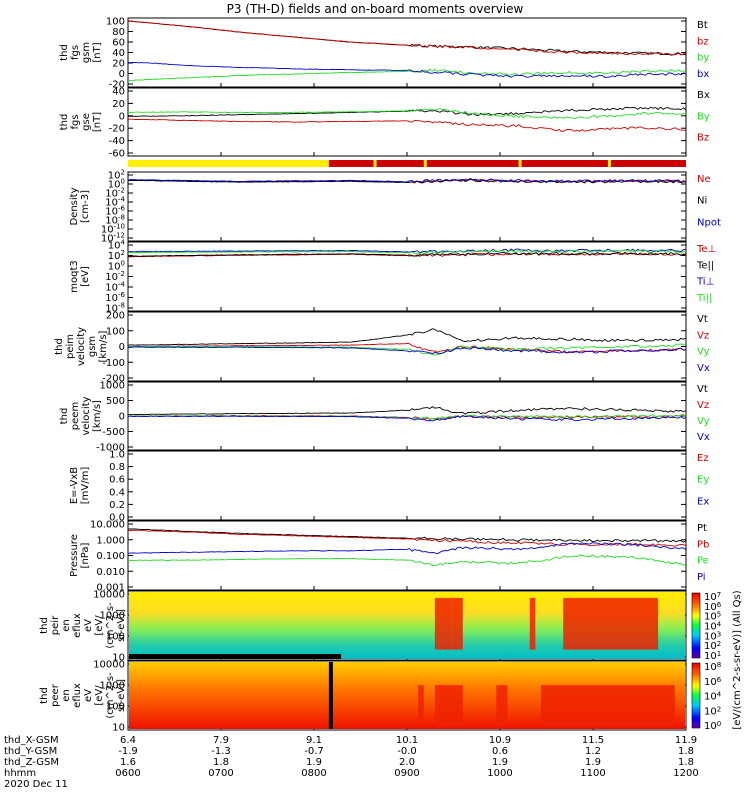 The width and height of the screenshot is (750, 800). Describe the element at coordinates (88, 695) in the screenshot. I see `y-axis-label: eV` at that location.